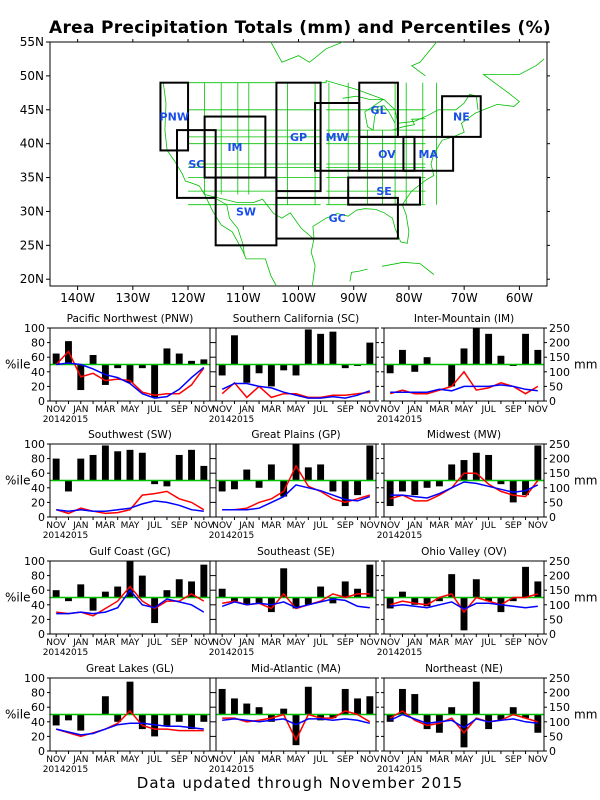  Describe the element at coordinates (230, 227) in the screenshot. I see `baja-gulf-coastline` at that location.